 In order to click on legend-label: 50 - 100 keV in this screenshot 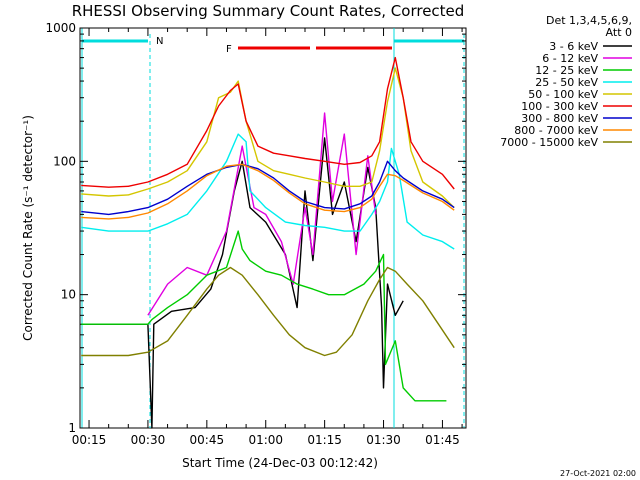, I will do `click(563, 94)`.